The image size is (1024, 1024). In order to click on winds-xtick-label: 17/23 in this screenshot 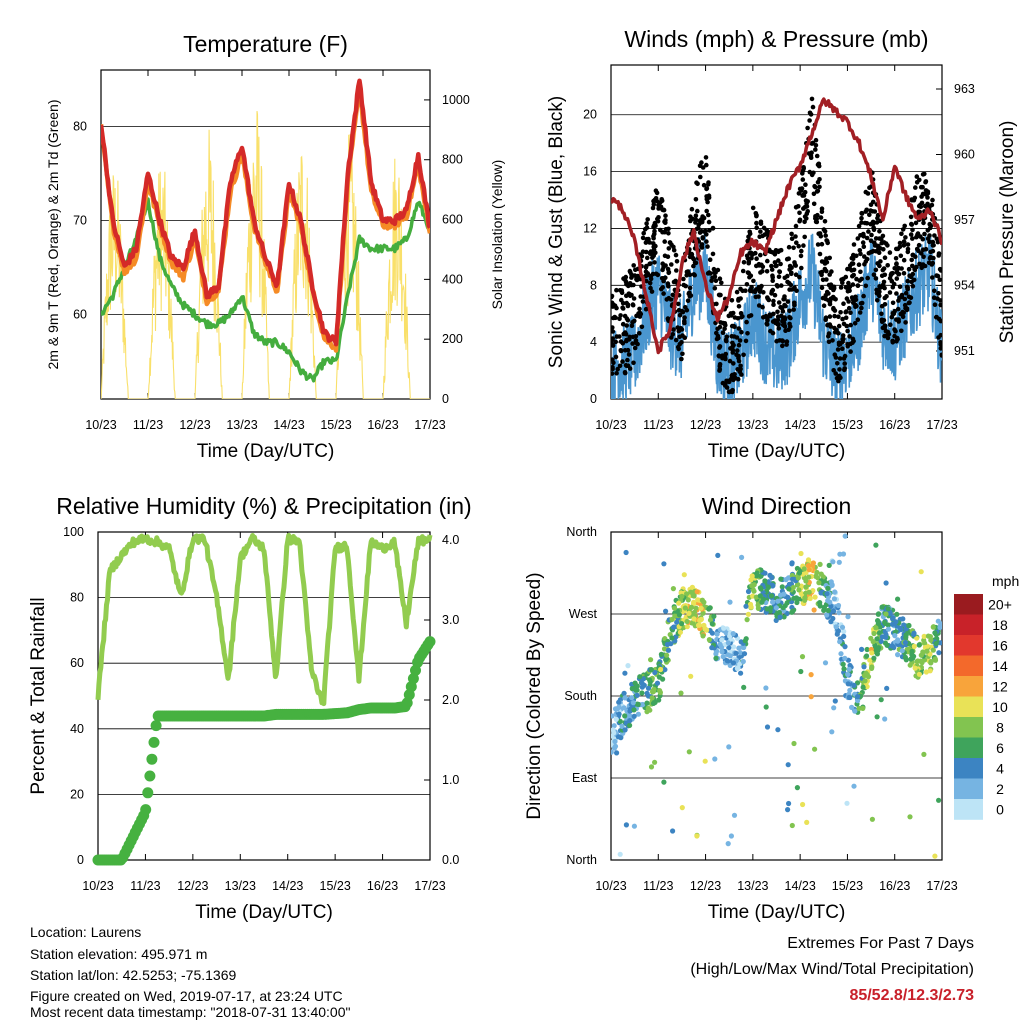, I will do `click(941, 425)`.